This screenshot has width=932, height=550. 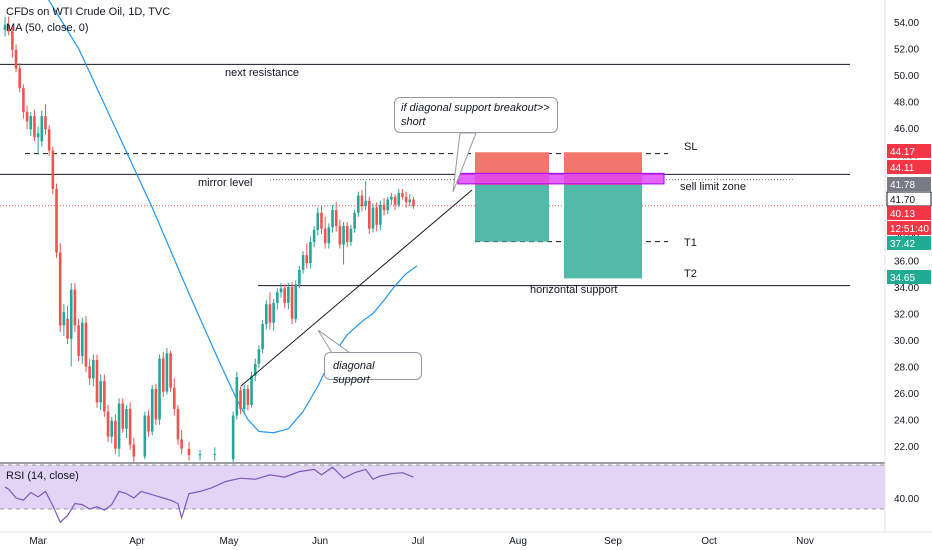 I want to click on diagonal-support-callout: diagonal support, so click(x=373, y=369).